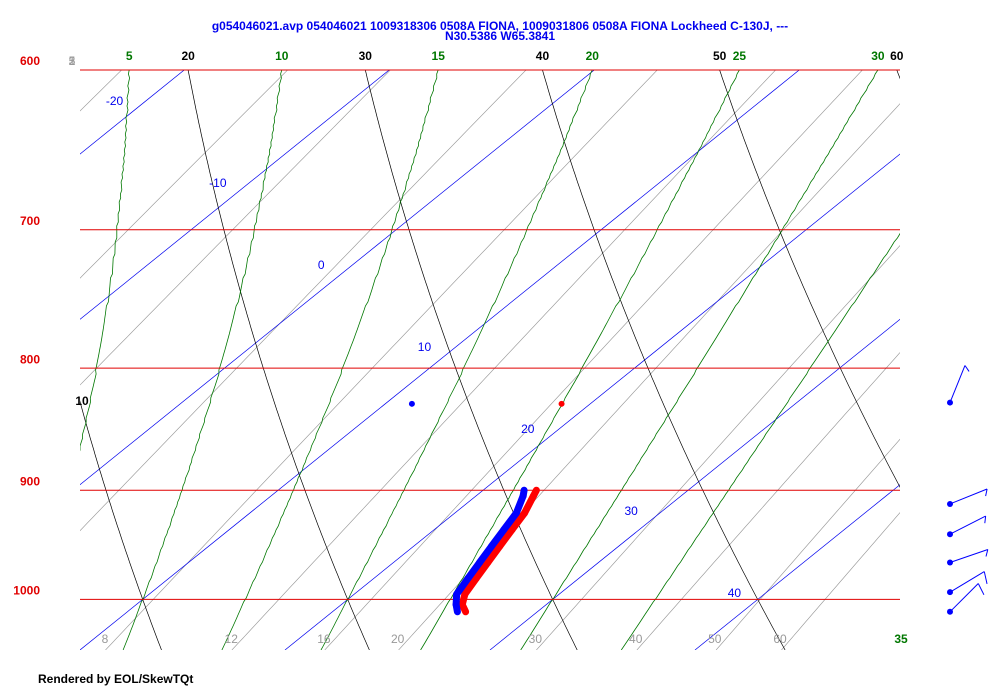  What do you see at coordinates (115, 679) in the screenshot?
I see `footer: Rendered by EOL/SkewTQt` at bounding box center [115, 679].